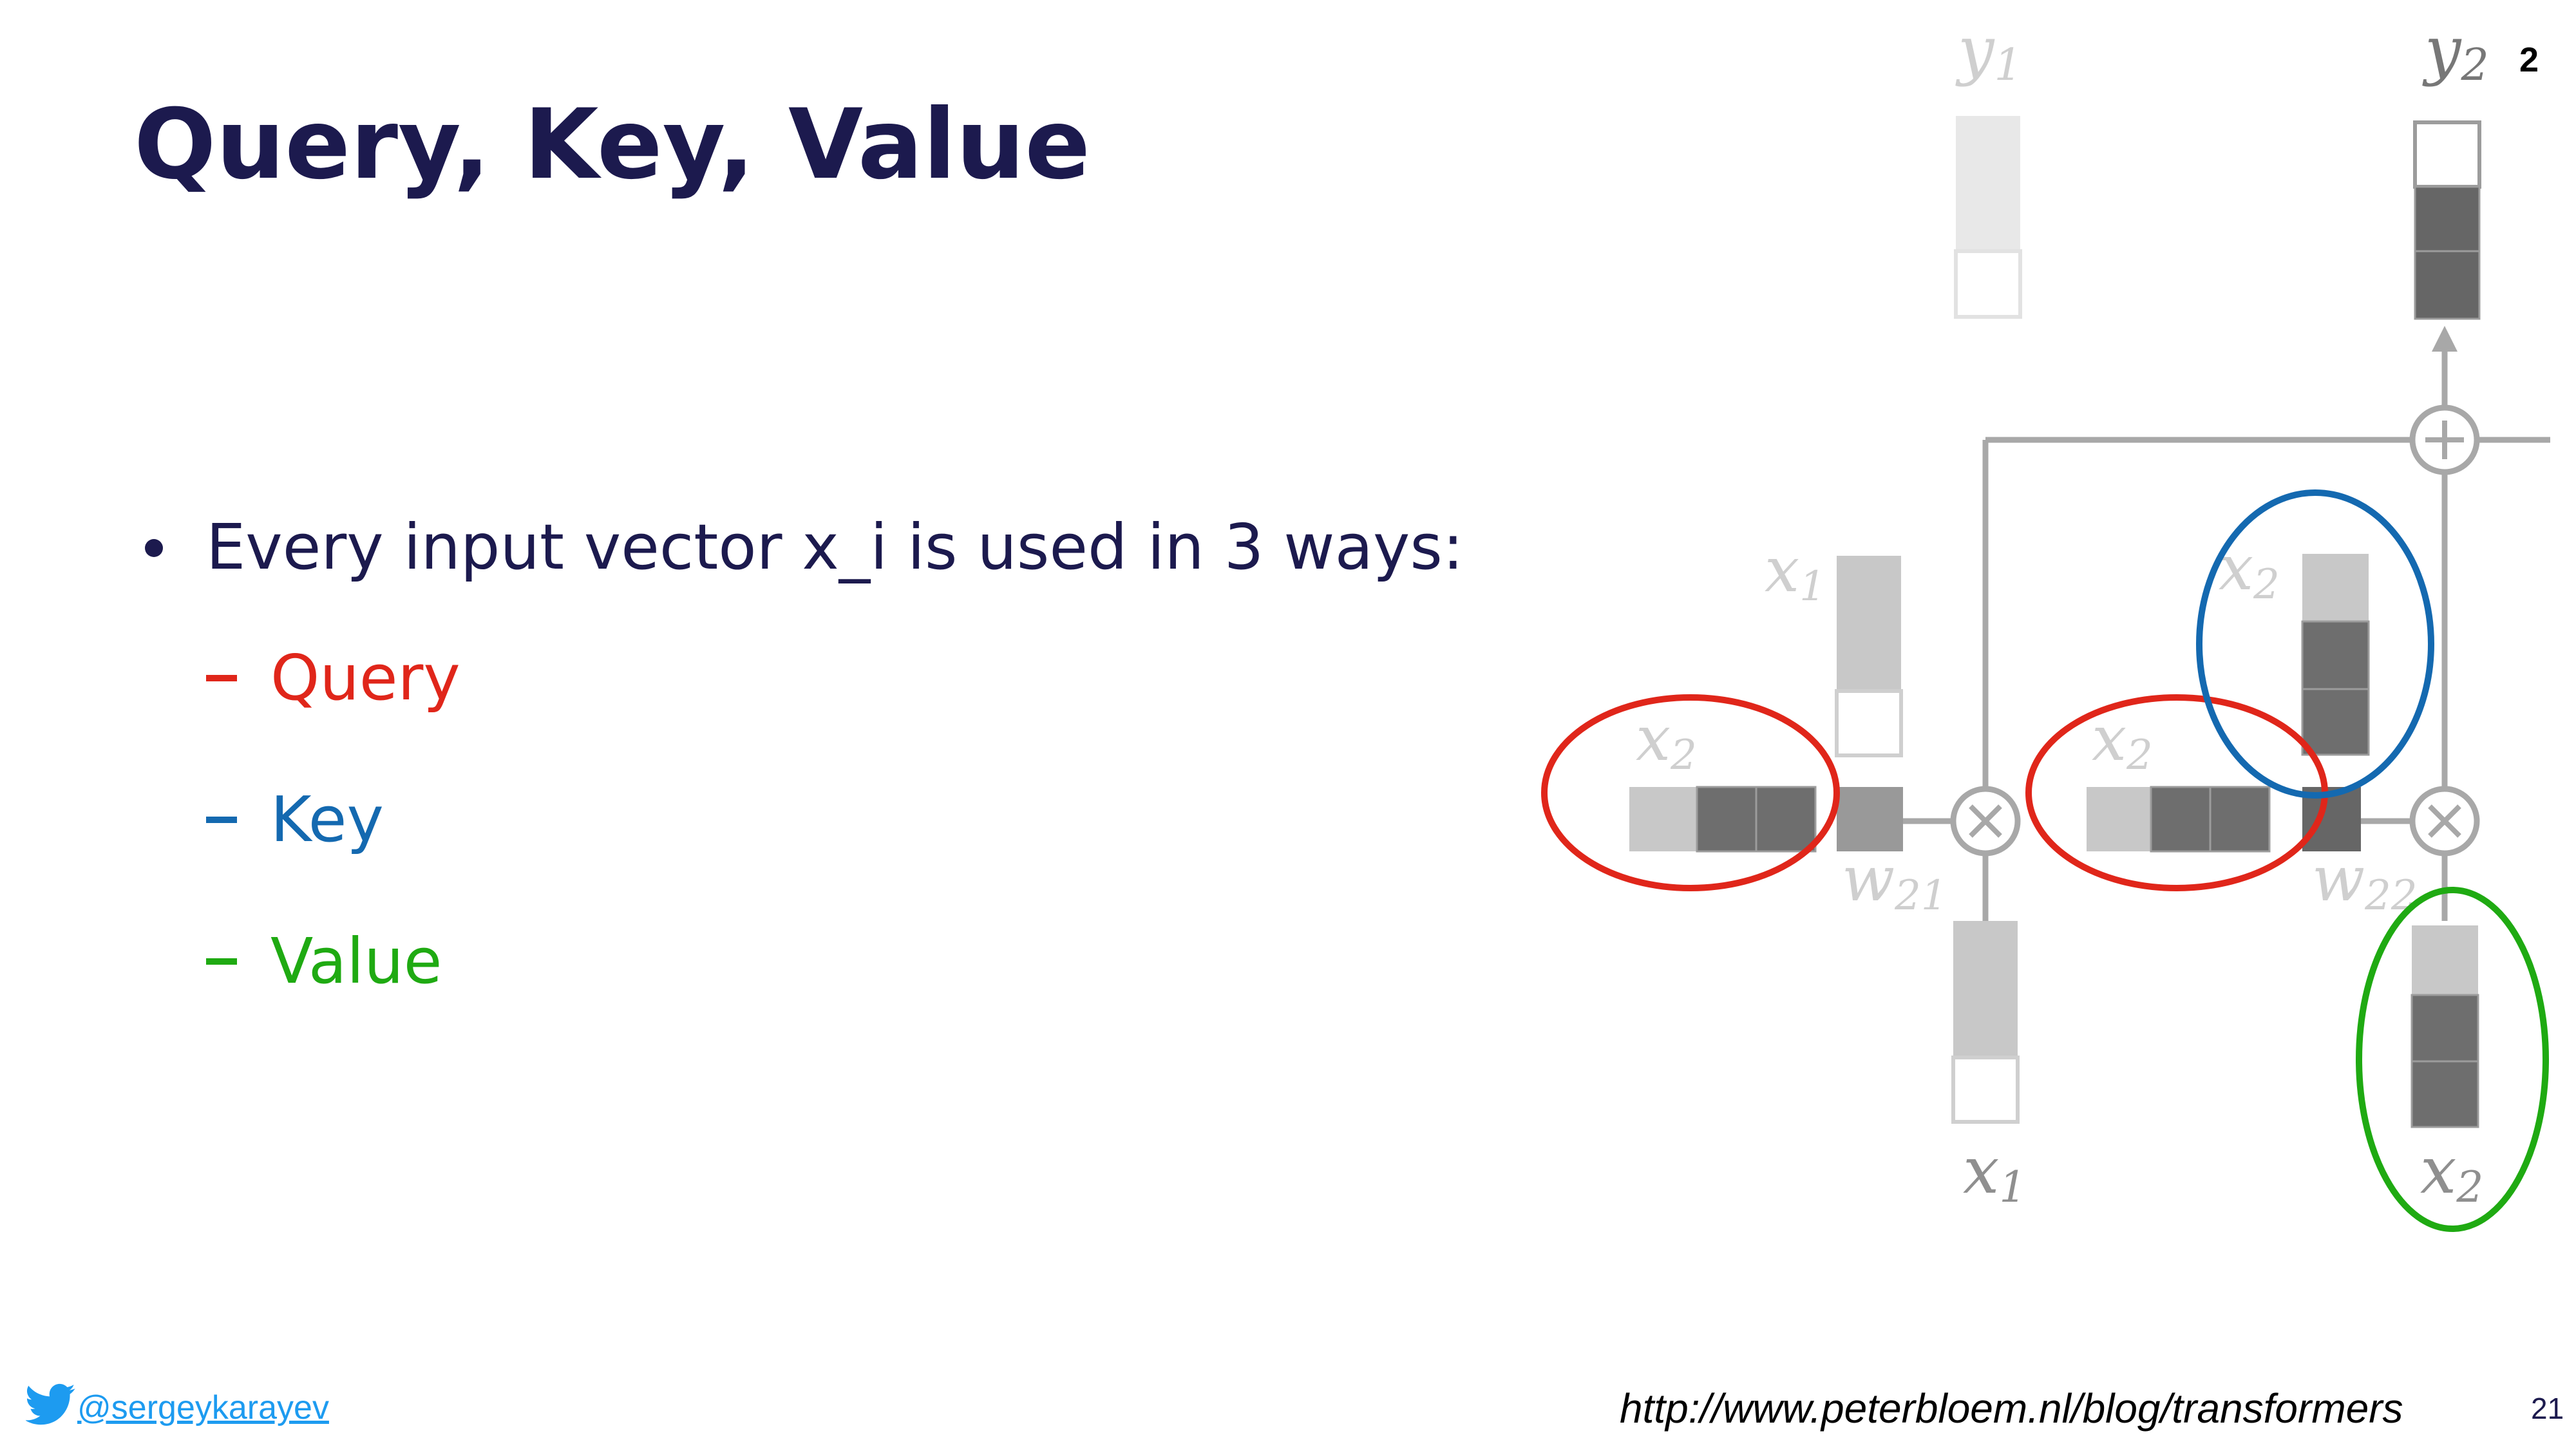 This screenshot has height=1449, width=2576. I want to click on vector-y1, so click(1988, 217).